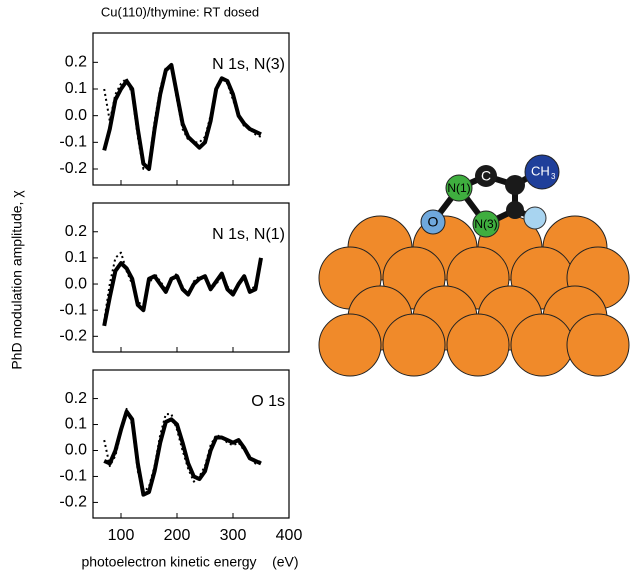 The width and height of the screenshot is (632, 582). Describe the element at coordinates (233, 535) in the screenshot. I see `x-tick-label: 300` at that location.